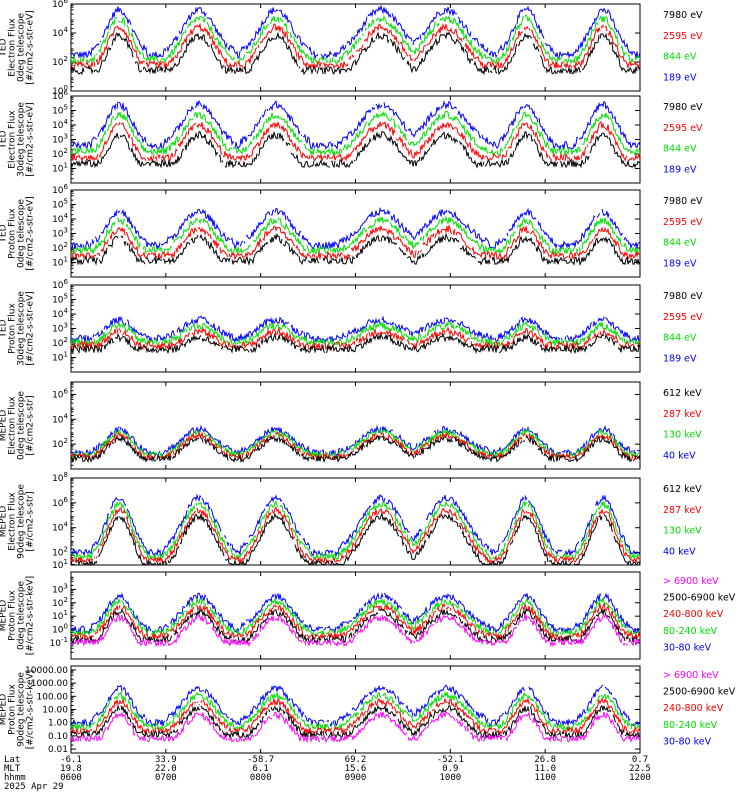 This screenshot has width=750, height=800. What do you see at coordinates (690, 725) in the screenshot?
I see `legend-entry: 80-240 keV` at bounding box center [690, 725].